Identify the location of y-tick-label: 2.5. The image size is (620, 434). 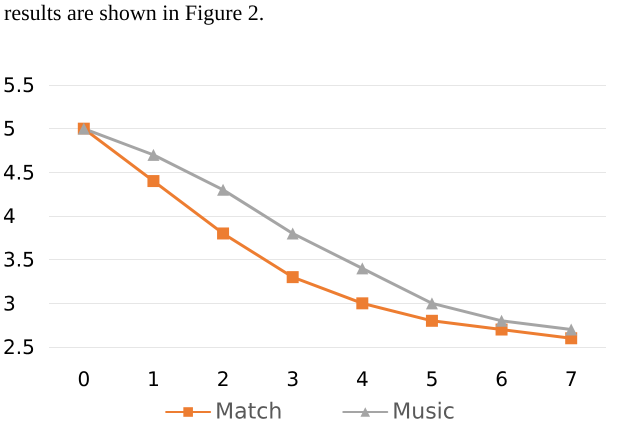
(19, 347).